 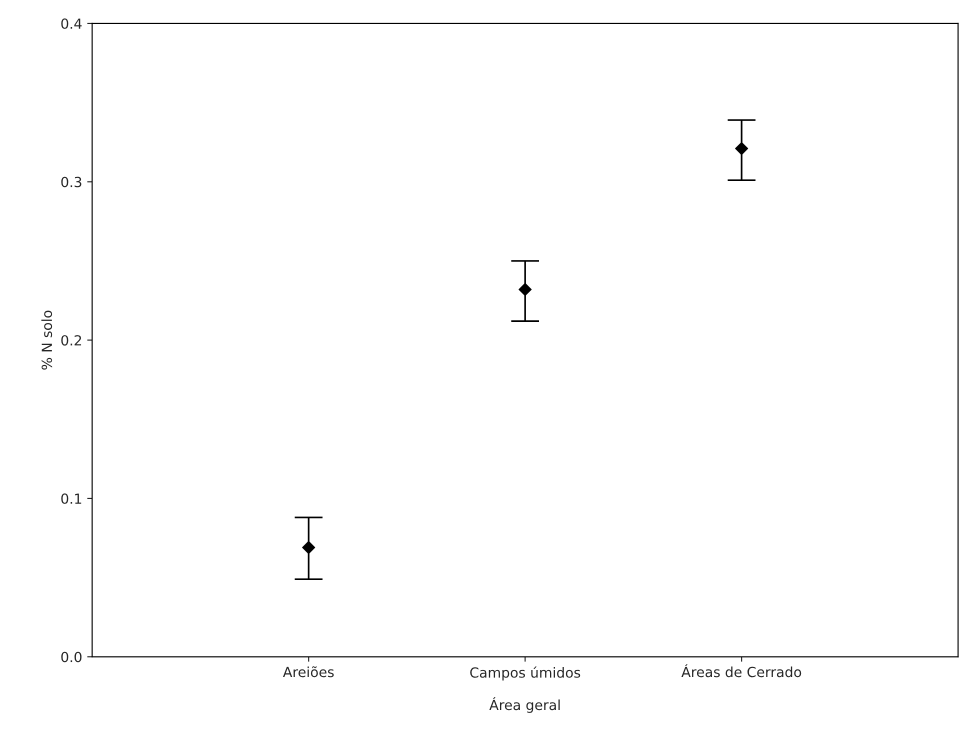 What do you see at coordinates (308, 672) in the screenshot?
I see `x-tick-label: Areiões` at bounding box center [308, 672].